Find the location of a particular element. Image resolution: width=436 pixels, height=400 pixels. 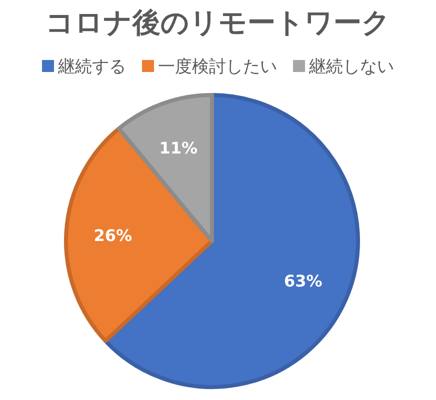

data-label: 11% is located at coordinates (178, 148).